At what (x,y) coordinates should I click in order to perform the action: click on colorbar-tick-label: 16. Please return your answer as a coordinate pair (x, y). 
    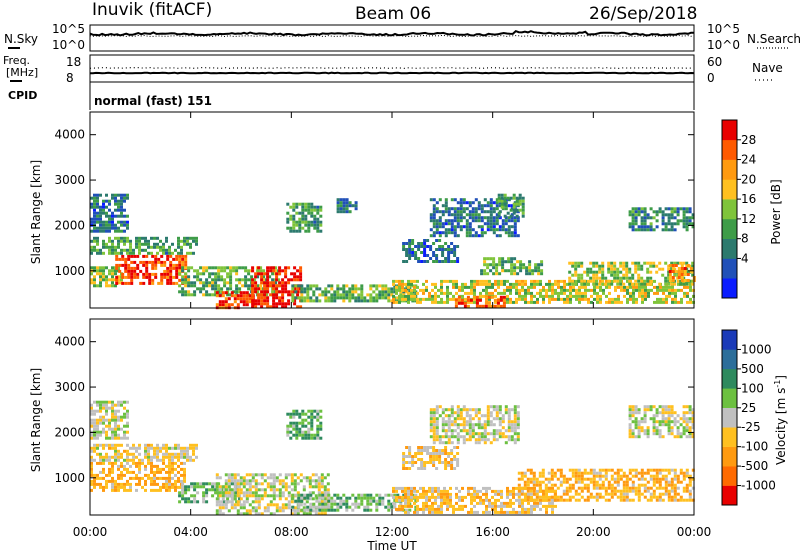
    Looking at the image, I should click on (748, 199).